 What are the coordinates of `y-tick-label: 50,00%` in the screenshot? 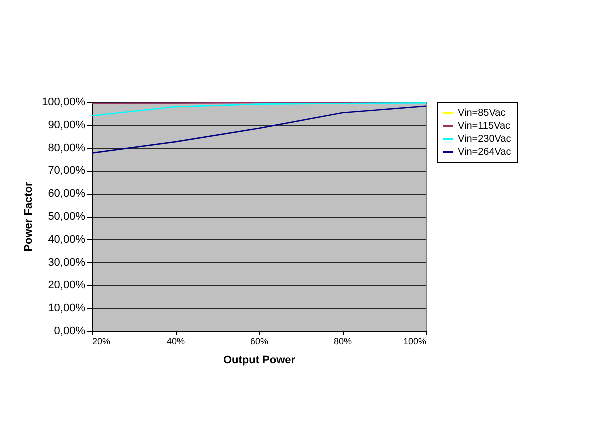 It's located at (67, 217).